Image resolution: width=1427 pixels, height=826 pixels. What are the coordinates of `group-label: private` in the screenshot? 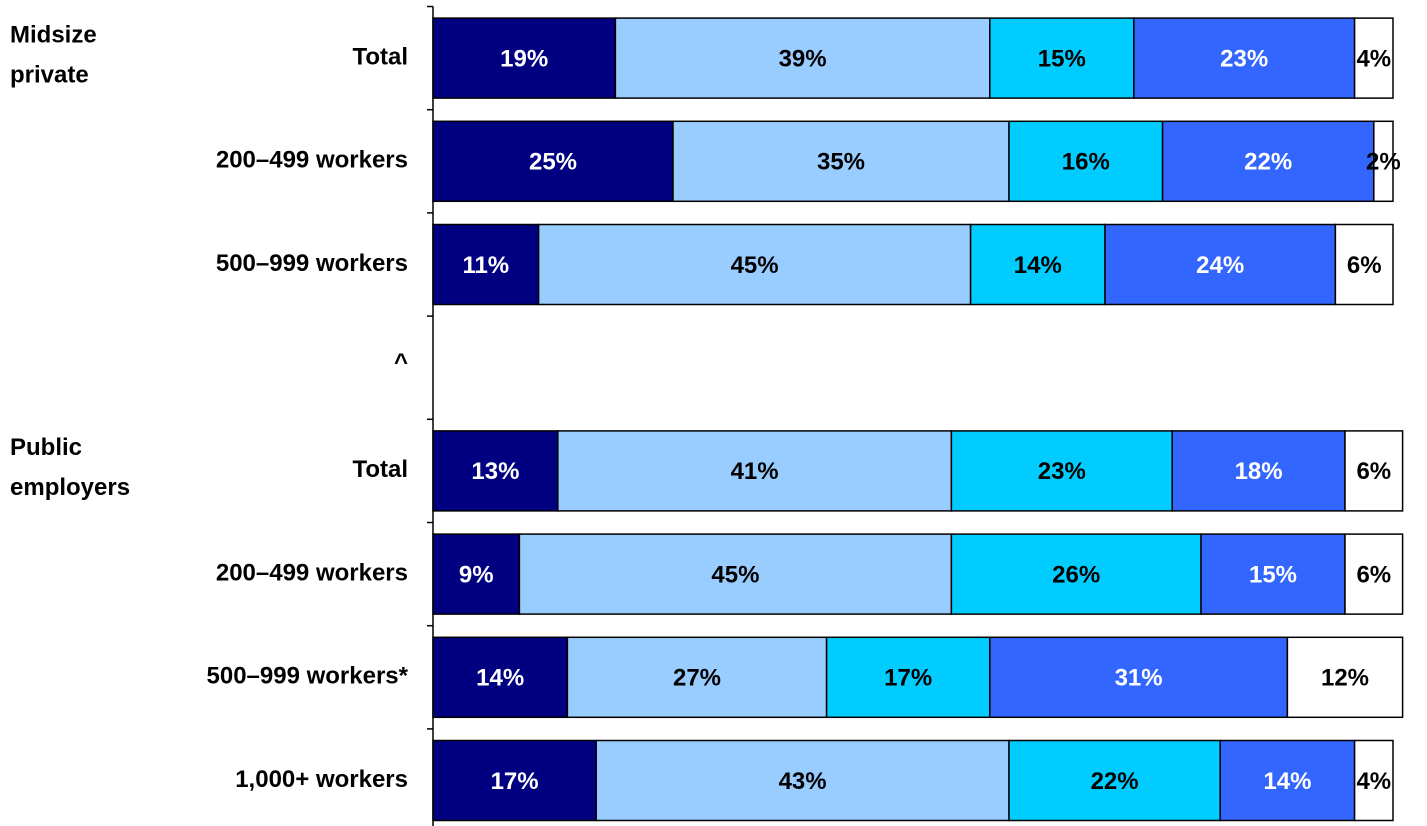 It's located at (49, 74).